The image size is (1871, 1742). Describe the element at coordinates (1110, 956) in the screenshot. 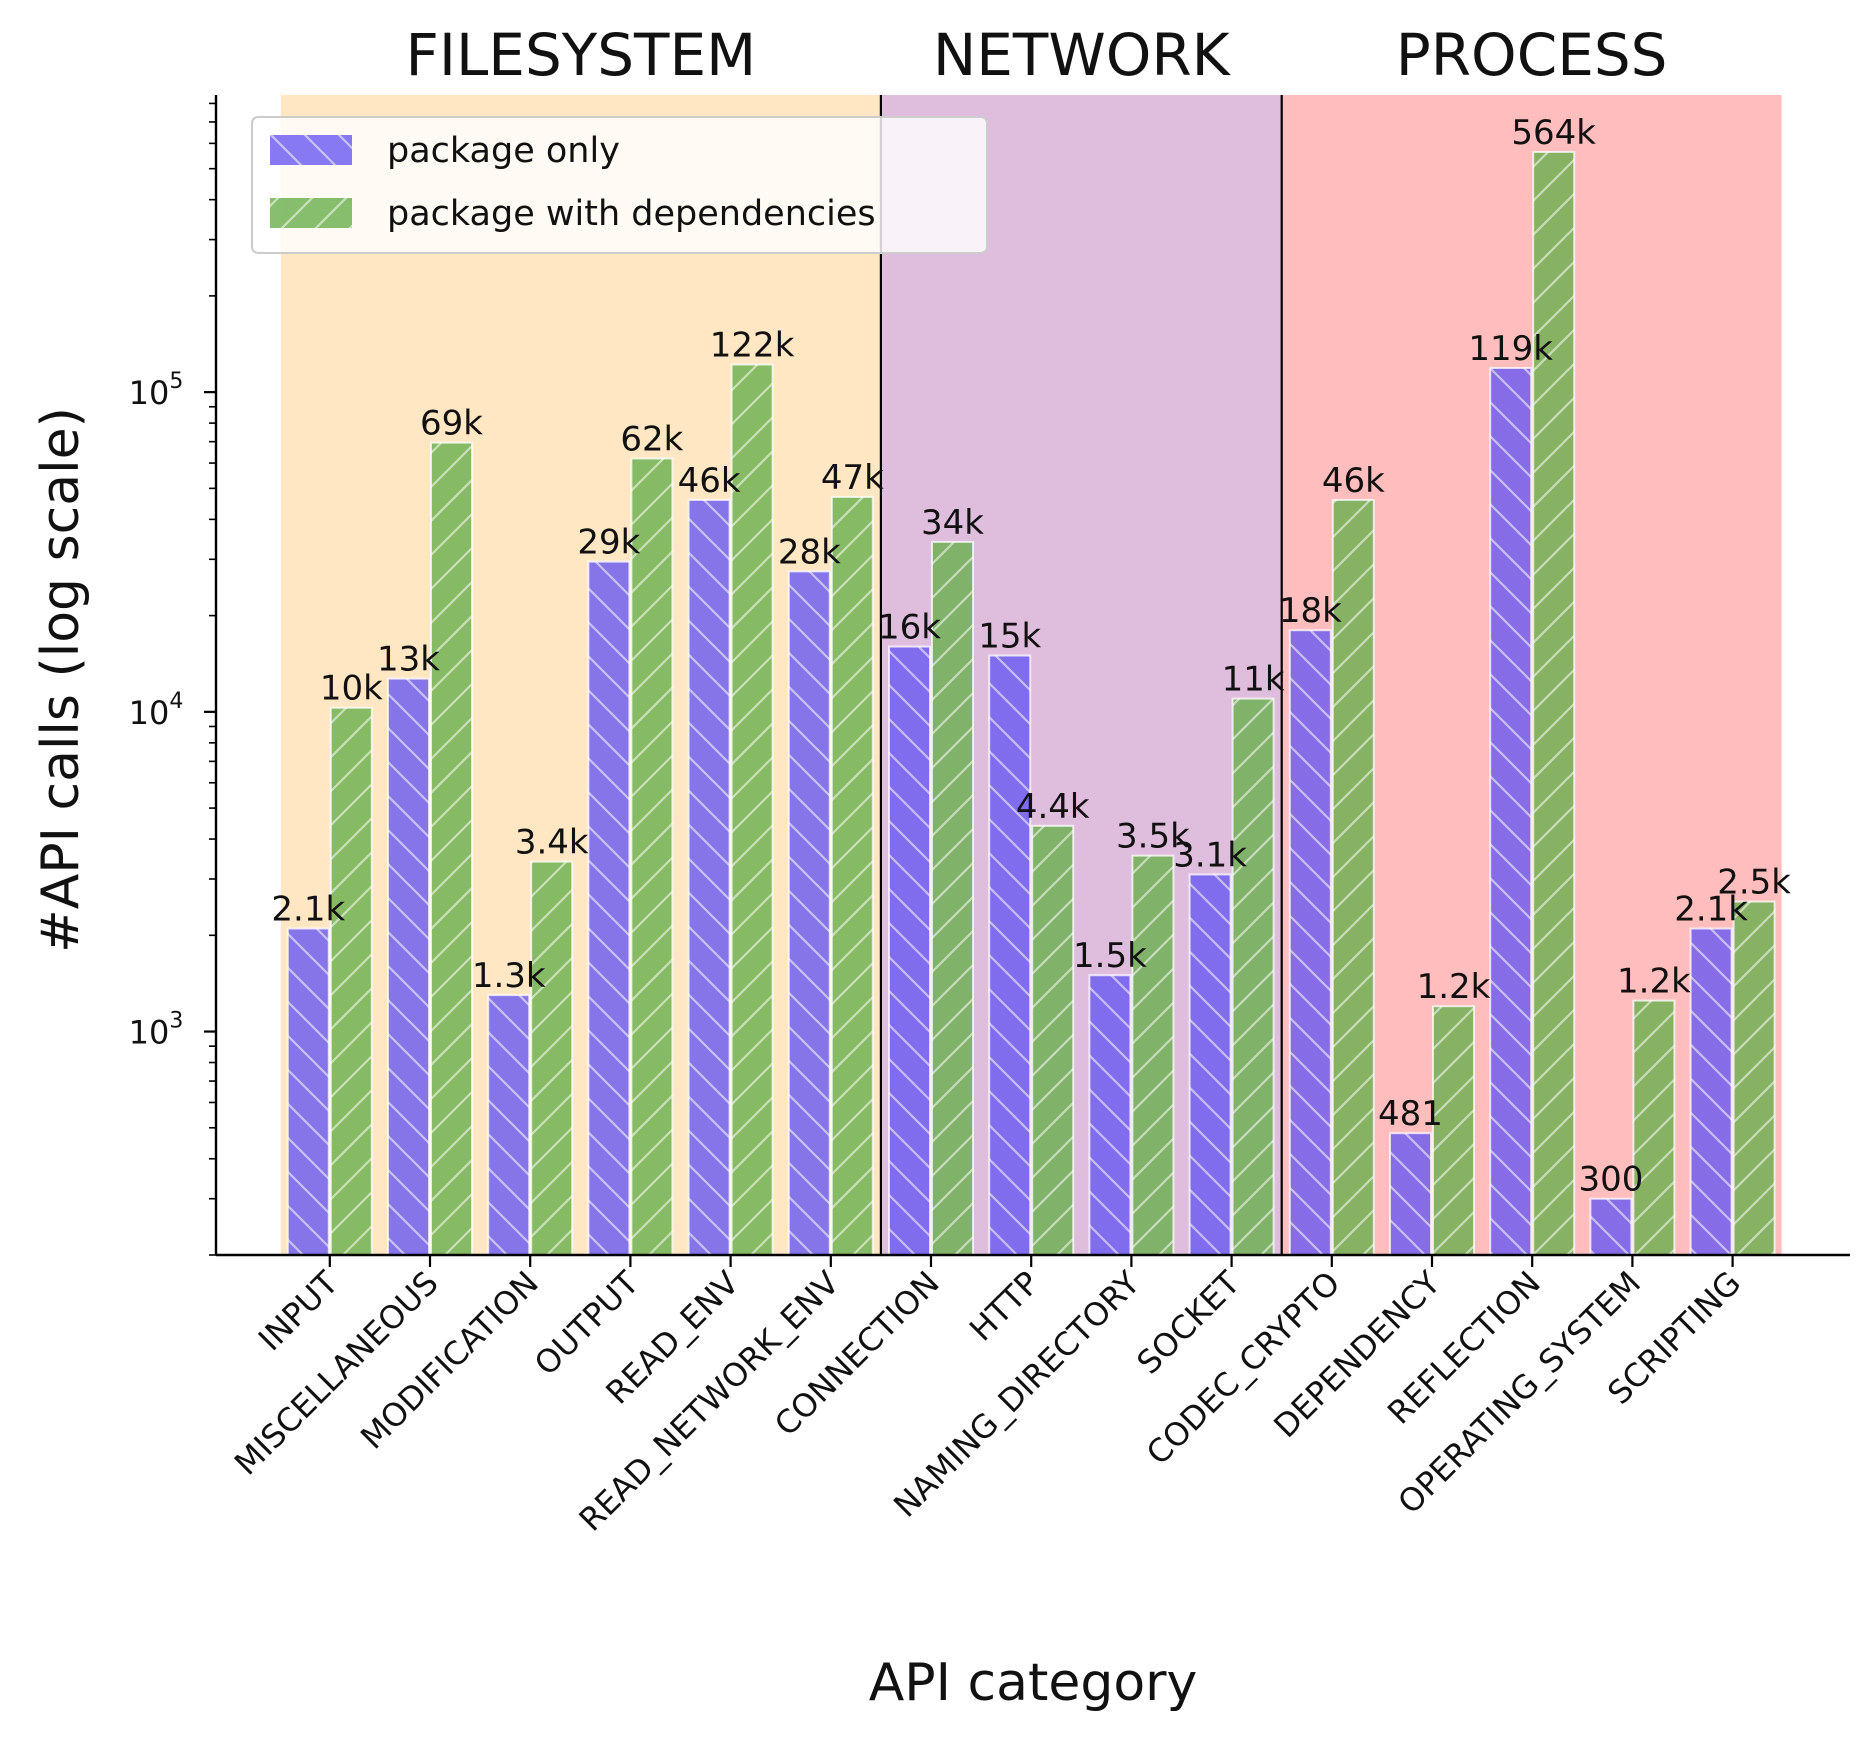

I see `data-label: 1.5k` at that location.